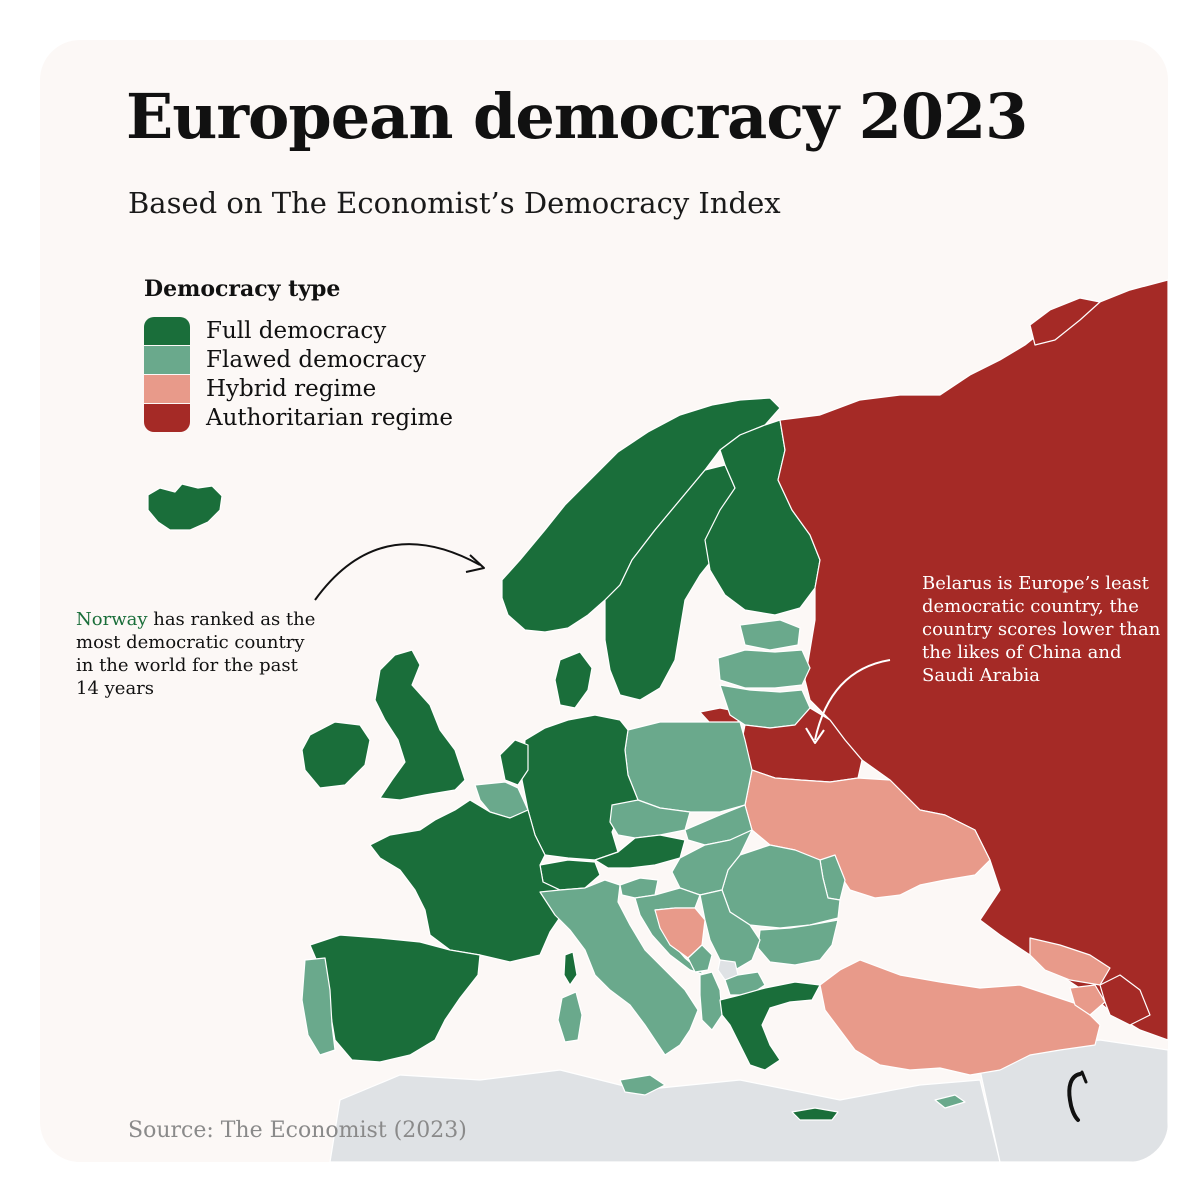  I want to click on legend-title: Democracy type, so click(242, 289).